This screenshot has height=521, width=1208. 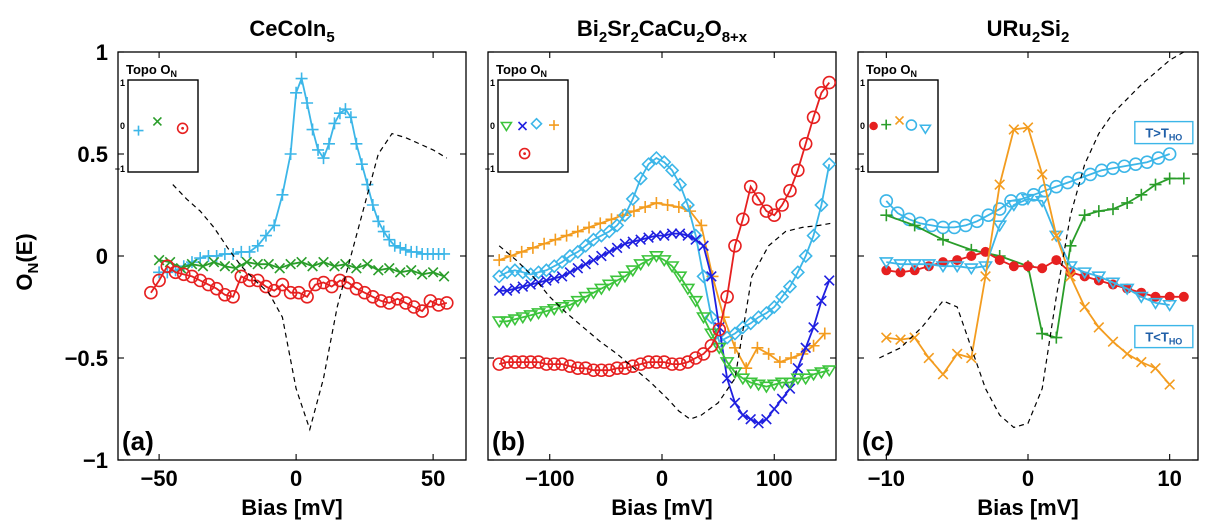 What do you see at coordinates (92, 154) in the screenshot?
I see `y-tick-label: 0.5` at bounding box center [92, 154].